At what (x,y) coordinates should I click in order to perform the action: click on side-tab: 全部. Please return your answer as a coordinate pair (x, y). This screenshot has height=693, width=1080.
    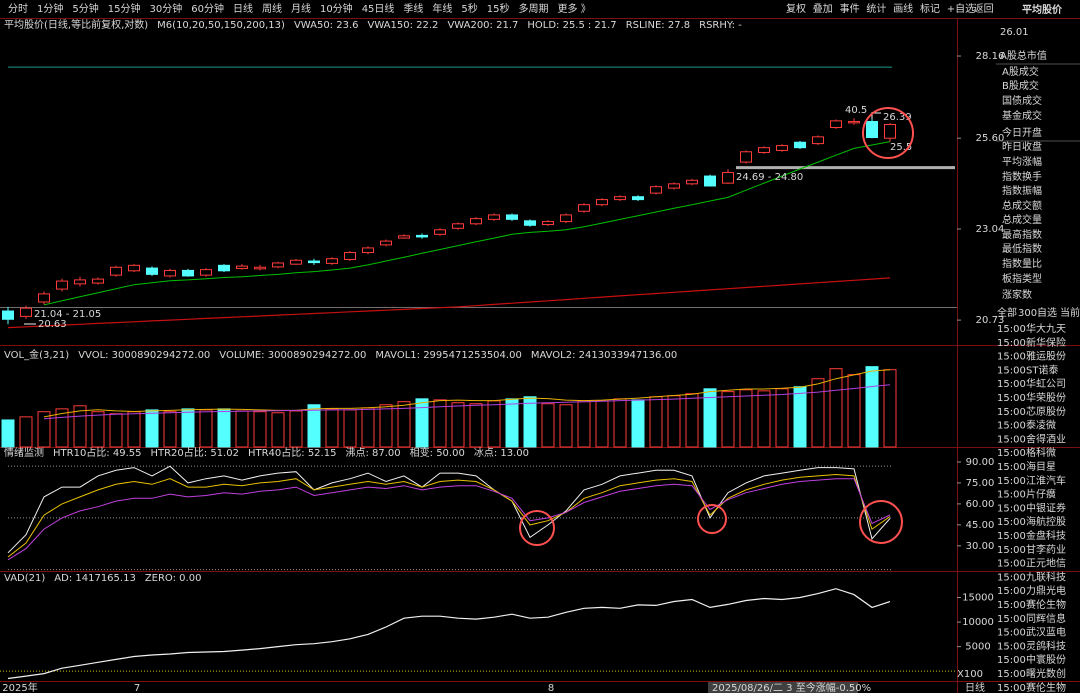
    Looking at the image, I should click on (1007, 312).